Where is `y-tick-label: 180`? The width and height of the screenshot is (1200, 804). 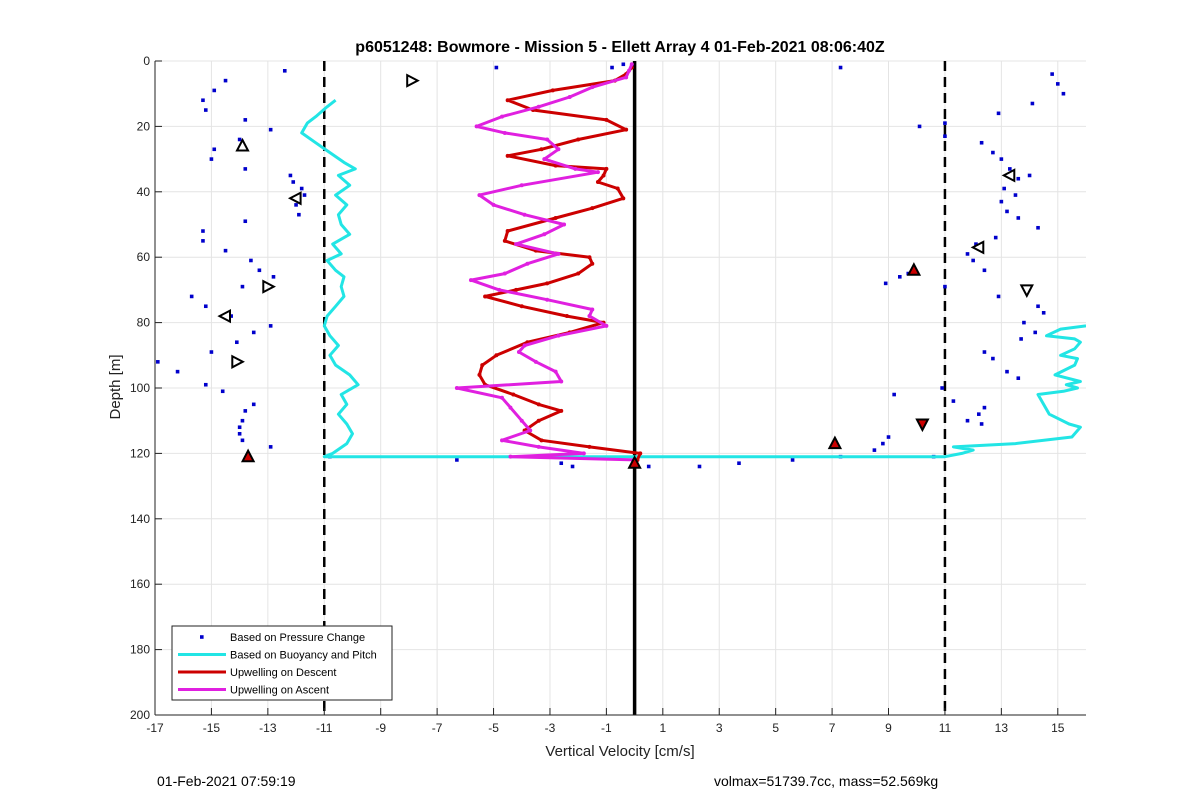 y-tick-label: 180 is located at coordinates (140, 650).